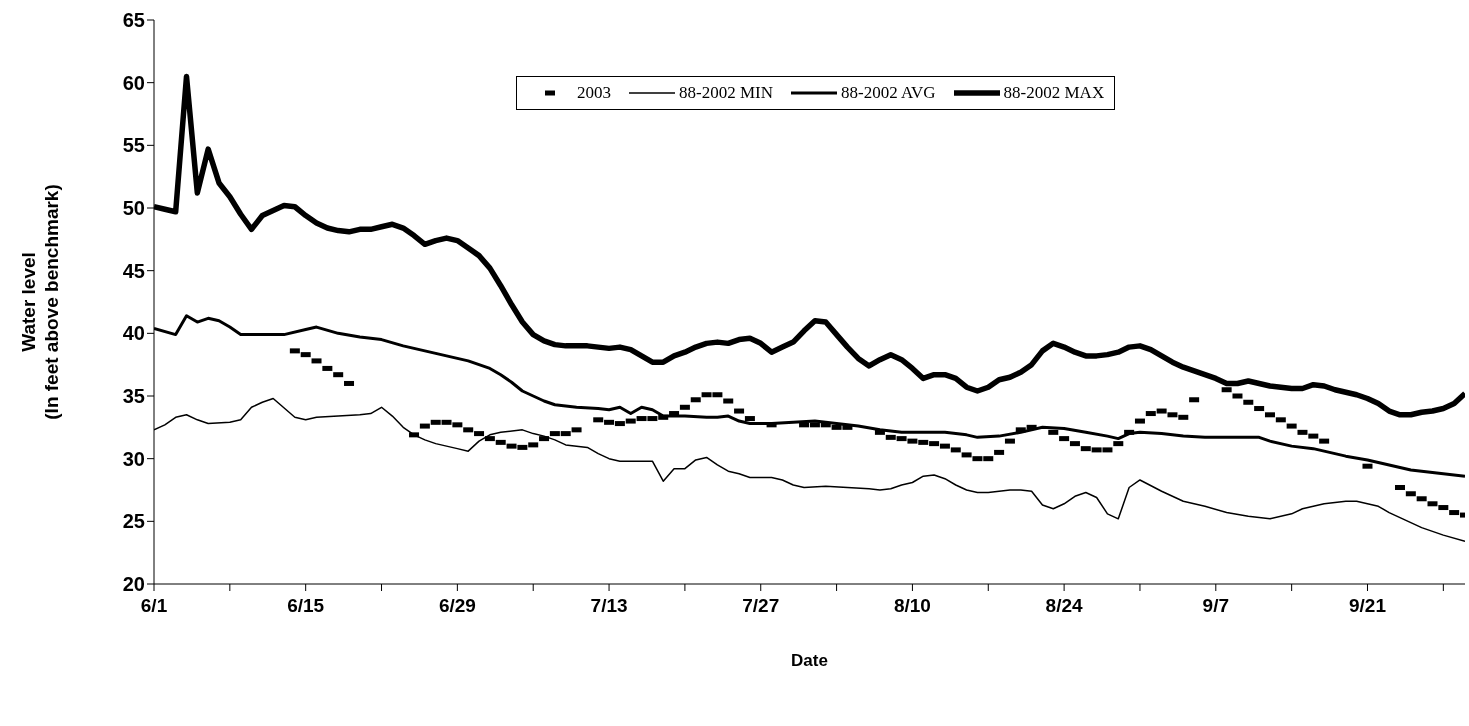 This screenshot has width=1469, height=726. I want to click on legend-label: 88-2002 MAX, so click(1054, 93).